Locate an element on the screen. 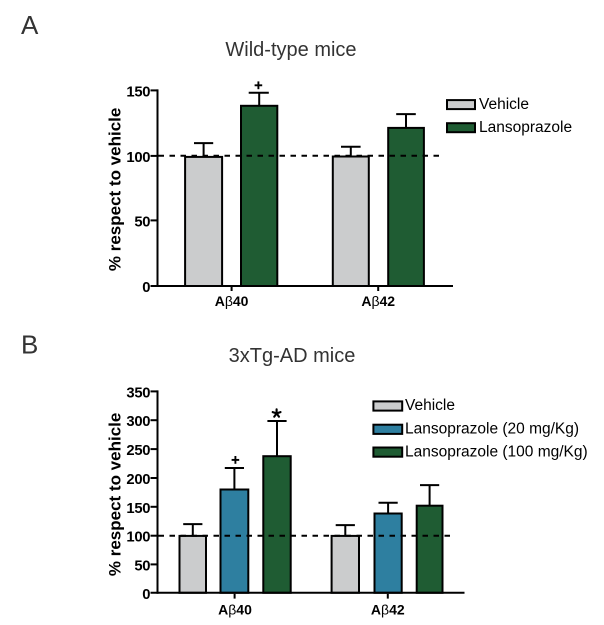 The height and width of the screenshot is (625, 604). svg-text: A is located at coordinates (30, 25).